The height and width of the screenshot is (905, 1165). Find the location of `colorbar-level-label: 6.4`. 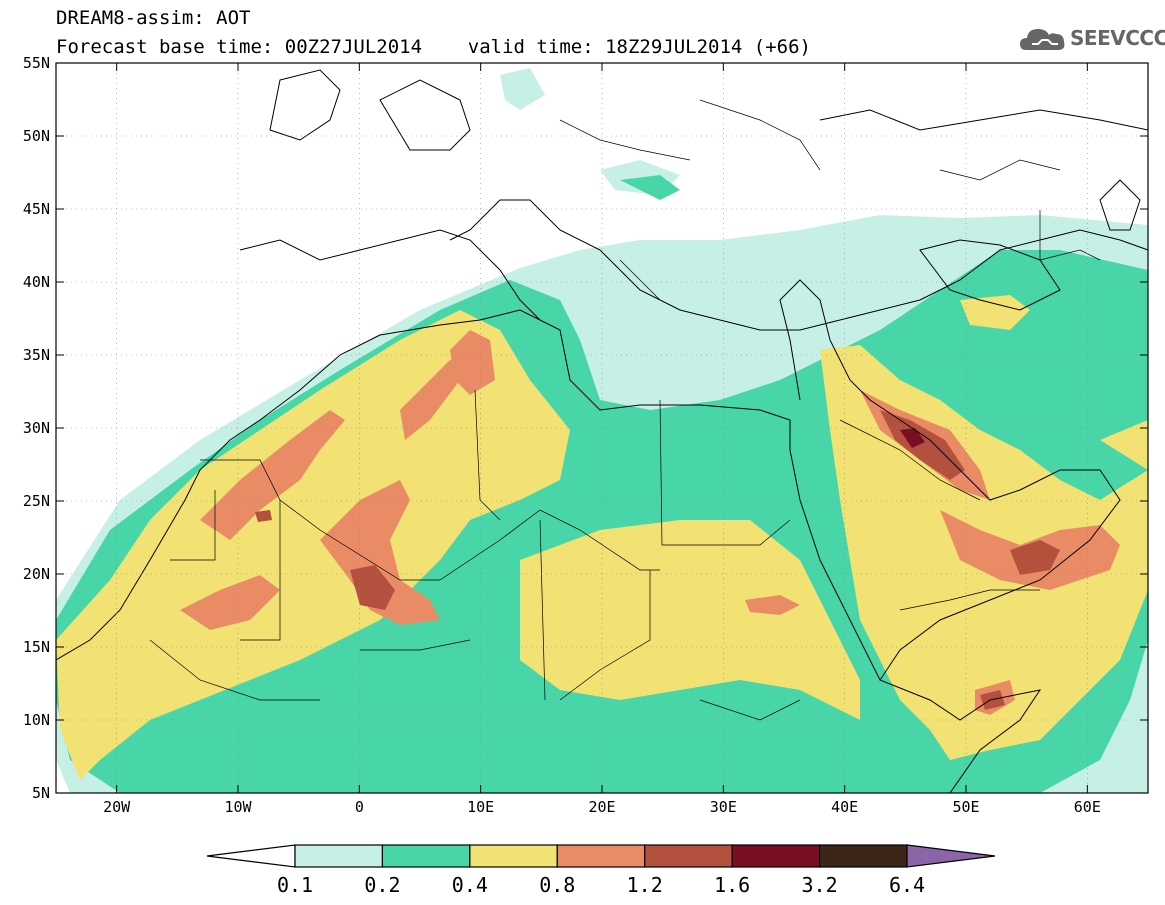

colorbar-level-label: 6.4 is located at coordinates (907, 885).